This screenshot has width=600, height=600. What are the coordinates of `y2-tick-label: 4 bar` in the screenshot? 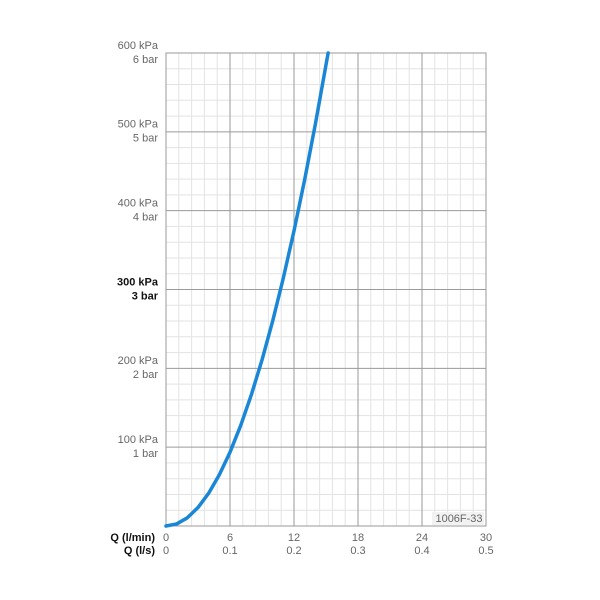 It's located at (145, 218).